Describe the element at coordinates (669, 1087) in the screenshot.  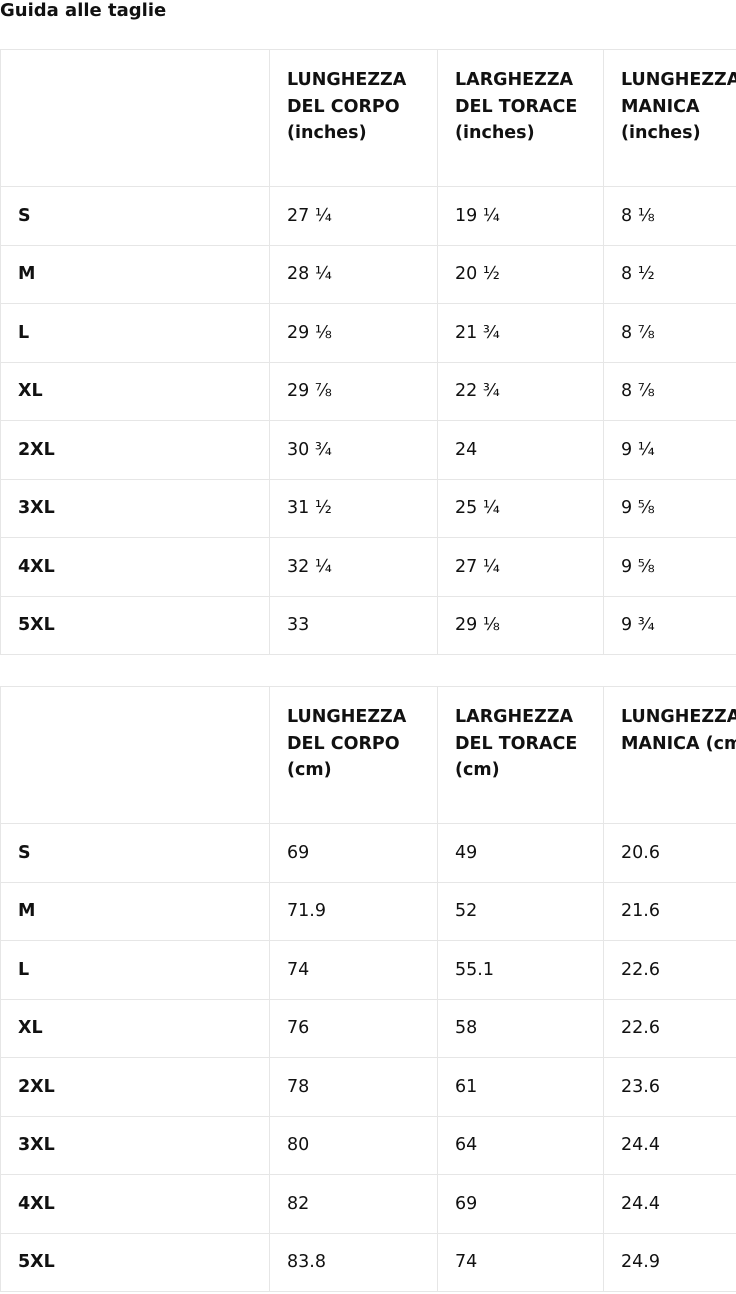
I see `cell: 23.6` at that location.